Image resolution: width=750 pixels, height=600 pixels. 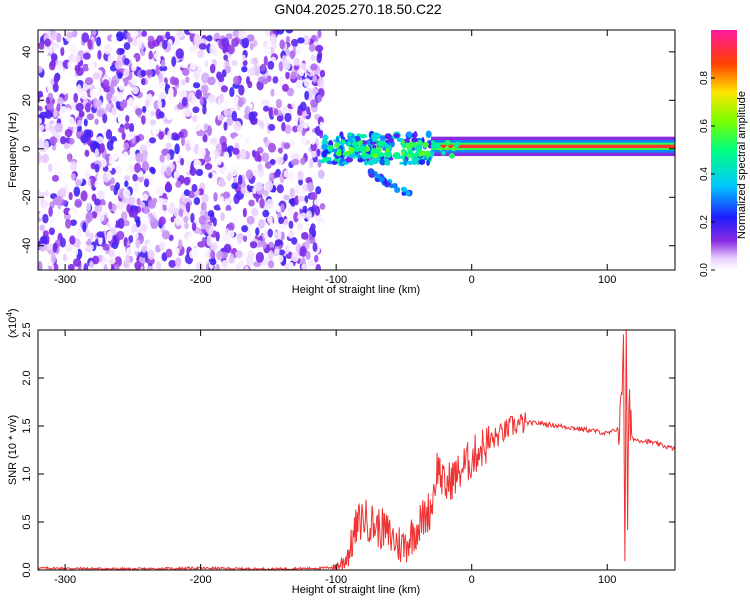 I want to click on snr-xtick-label: -200, so click(x=201, y=580).